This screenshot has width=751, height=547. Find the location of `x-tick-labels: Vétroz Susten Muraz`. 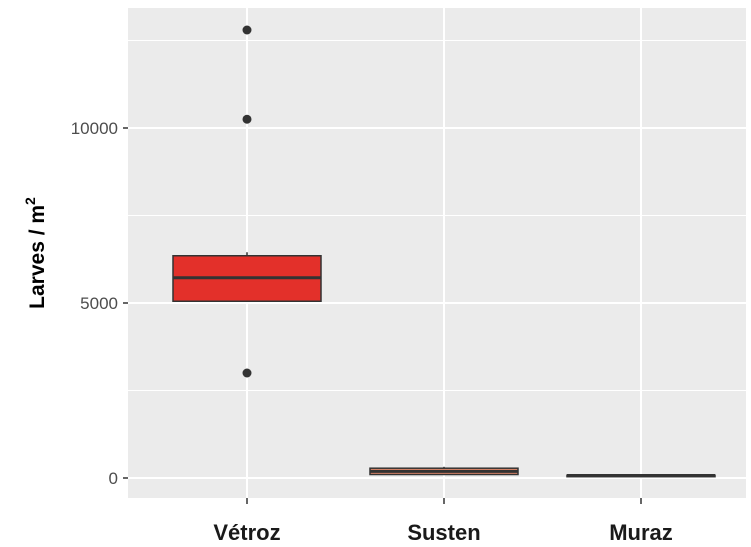

x-tick-labels: Vétroz Susten Muraz is located at coordinates (442, 532).